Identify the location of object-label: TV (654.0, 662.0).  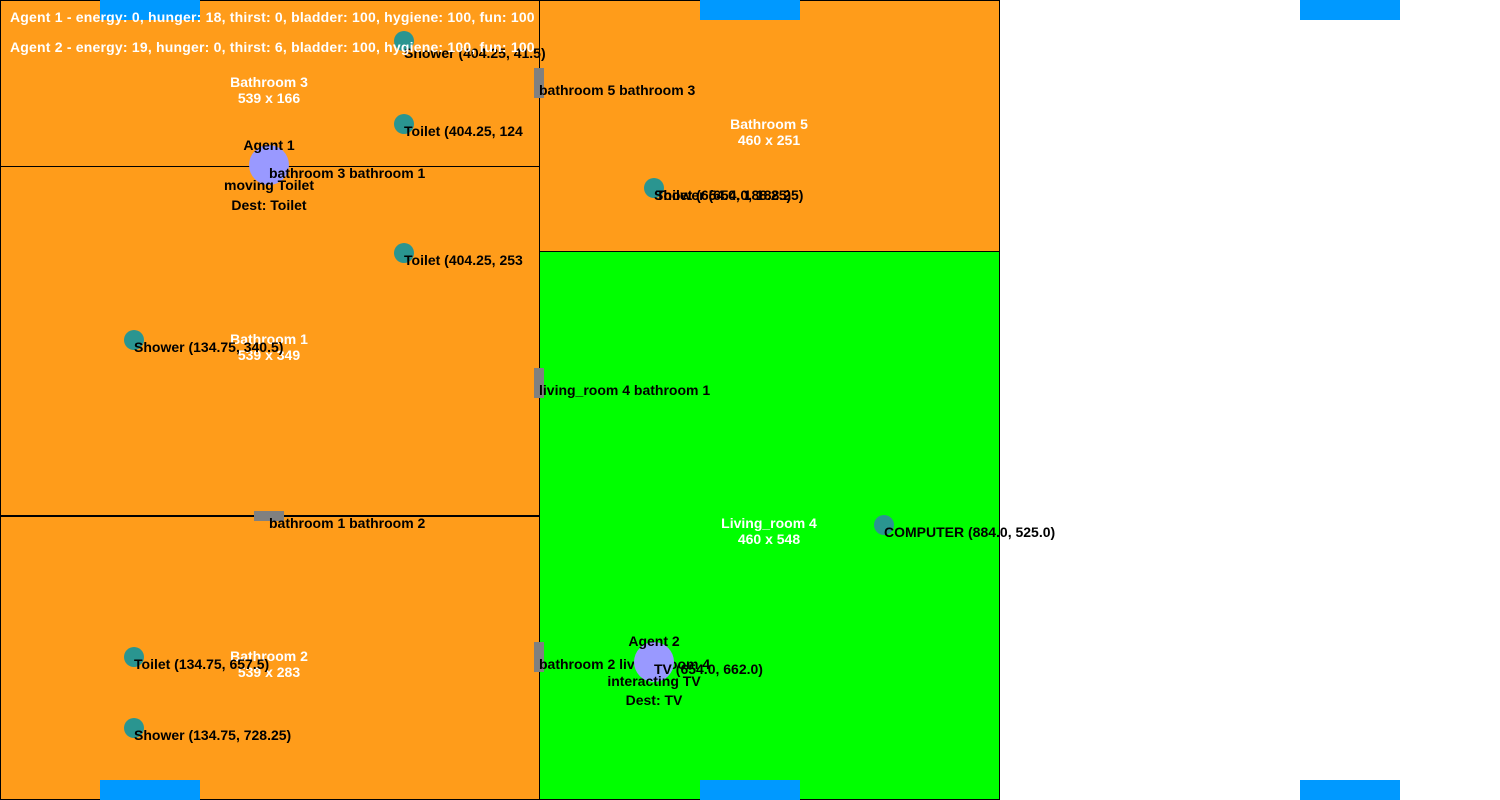
(708, 669).